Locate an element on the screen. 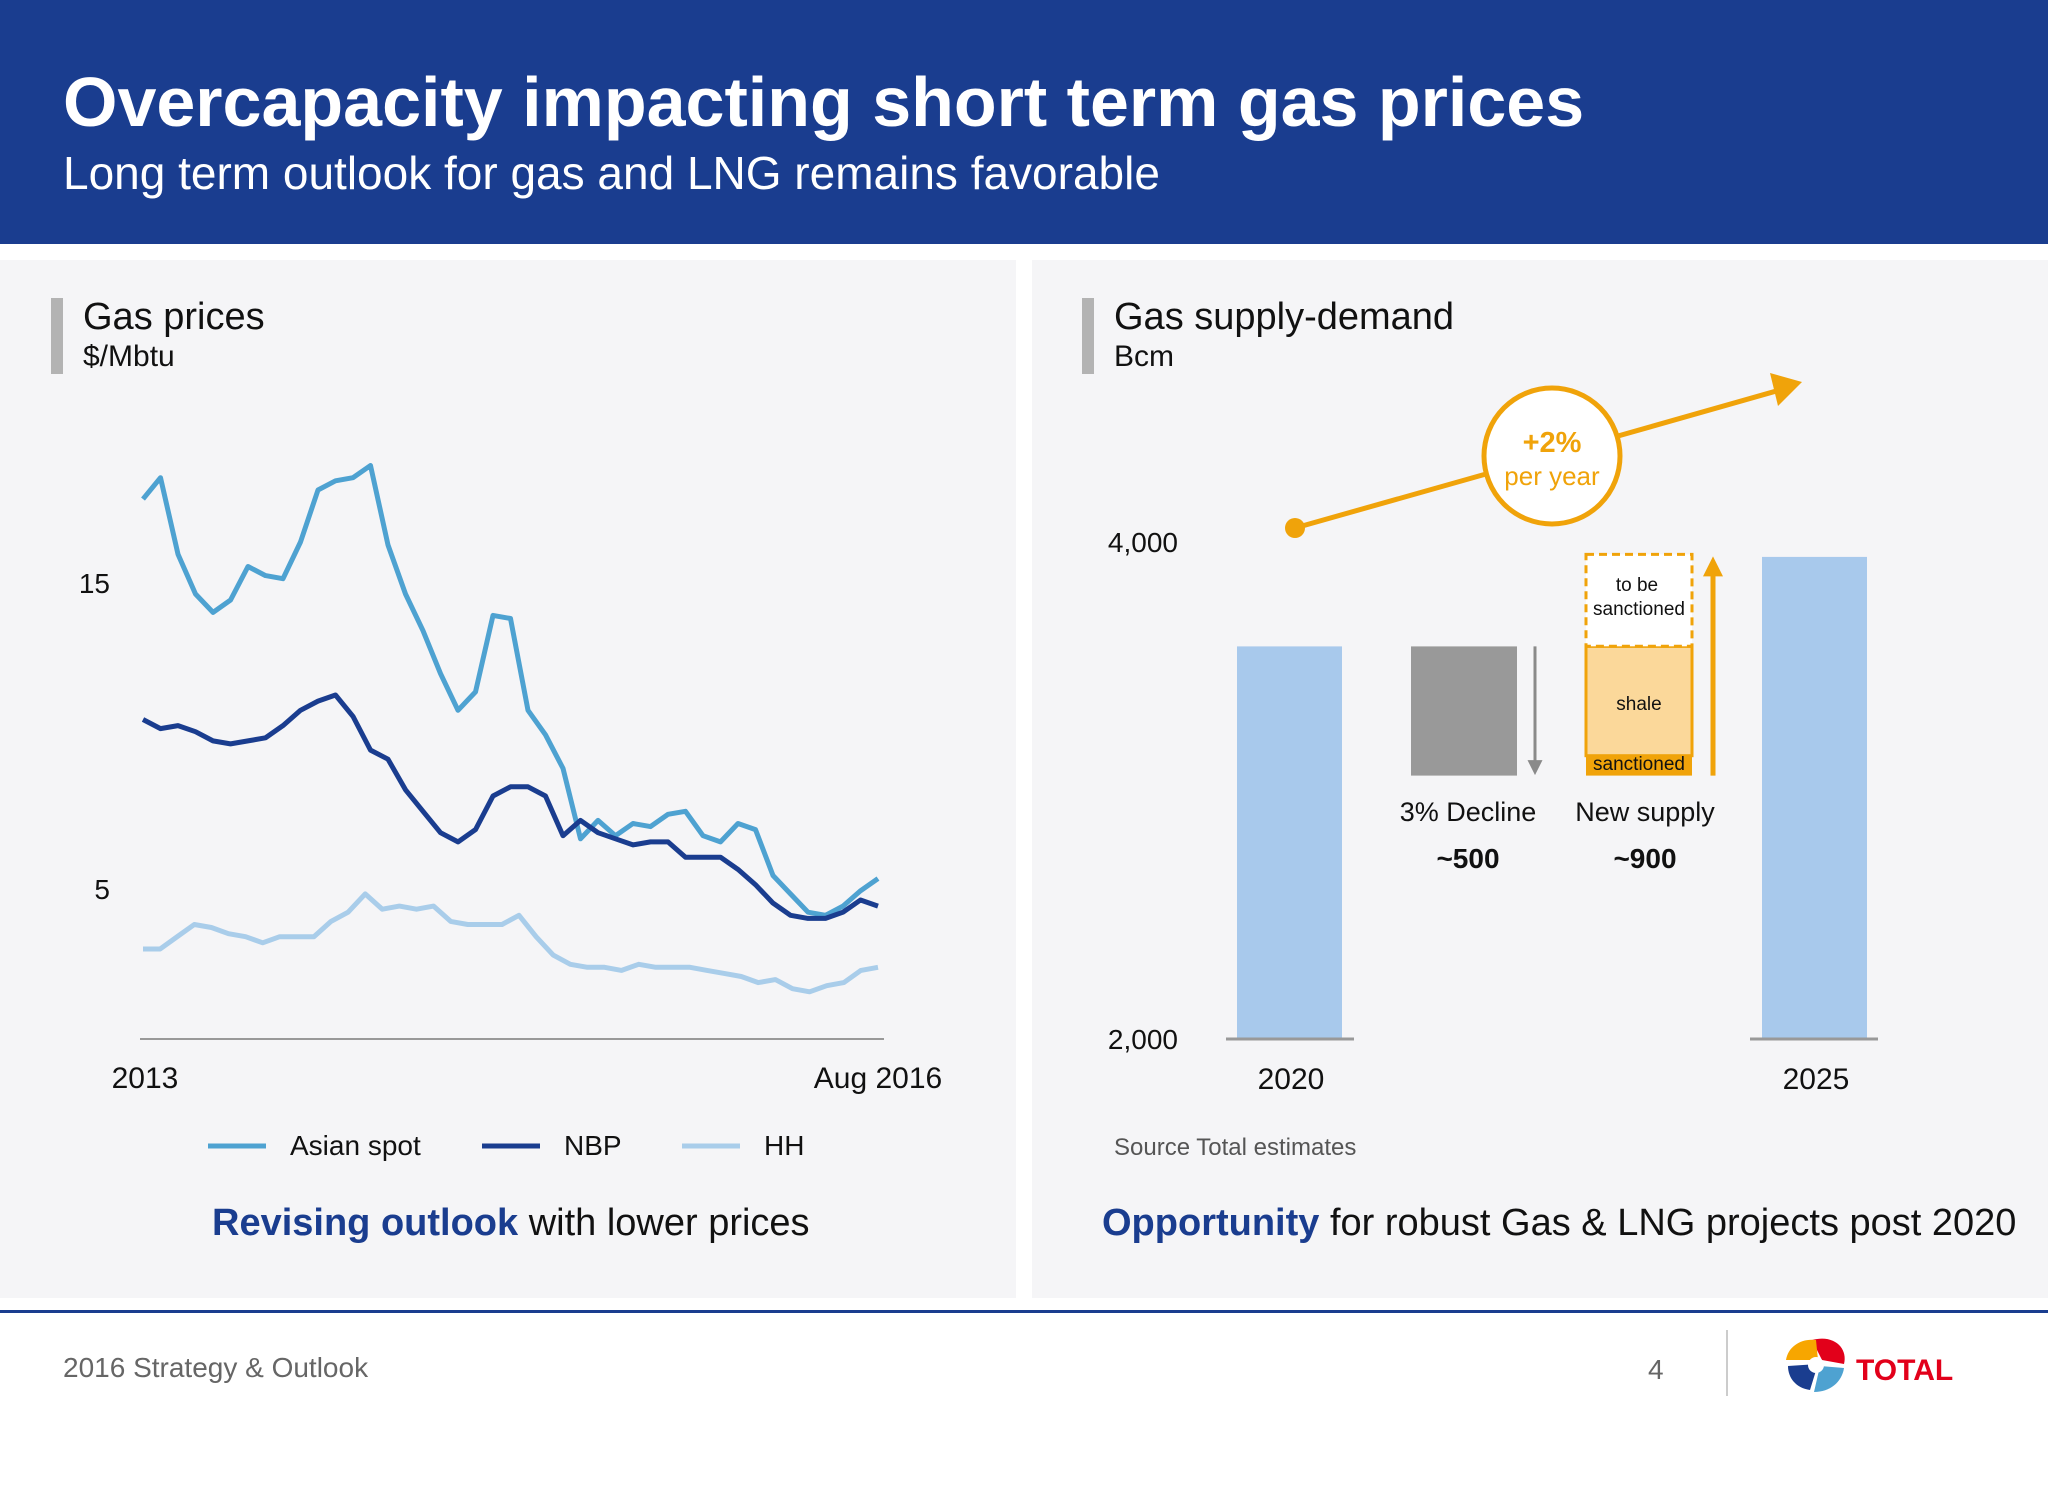  bar-2025 is located at coordinates (1814, 797).